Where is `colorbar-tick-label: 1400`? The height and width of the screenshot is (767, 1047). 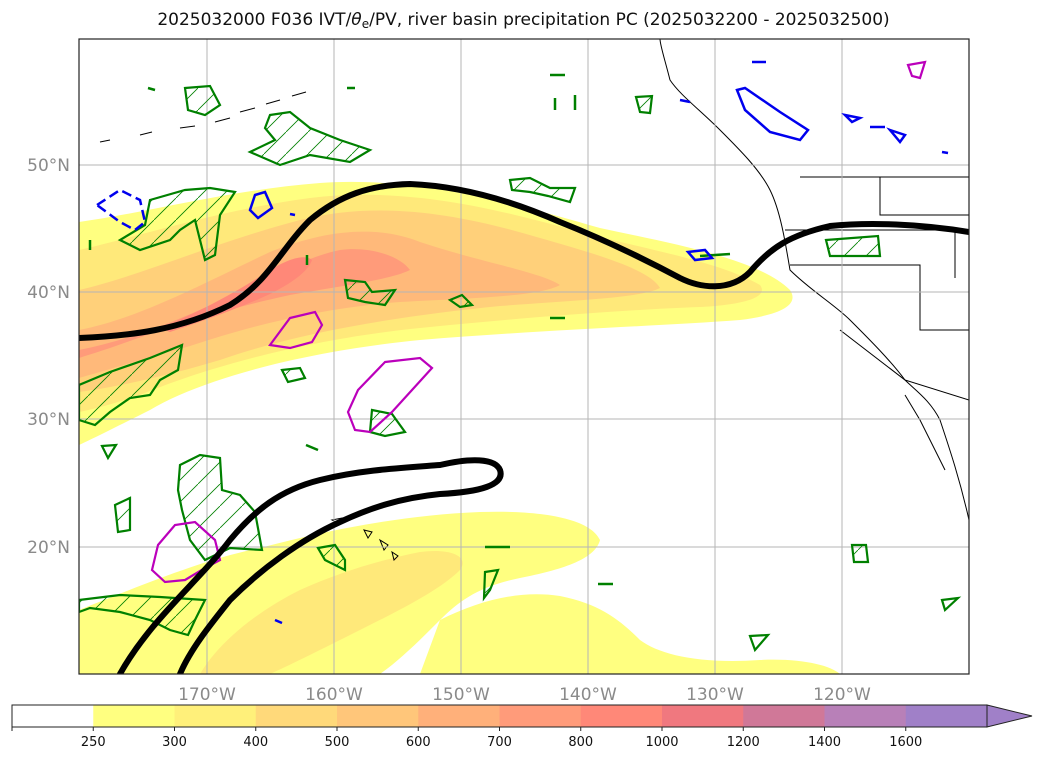
colorbar-tick-label: 1400 is located at coordinates (824, 742).